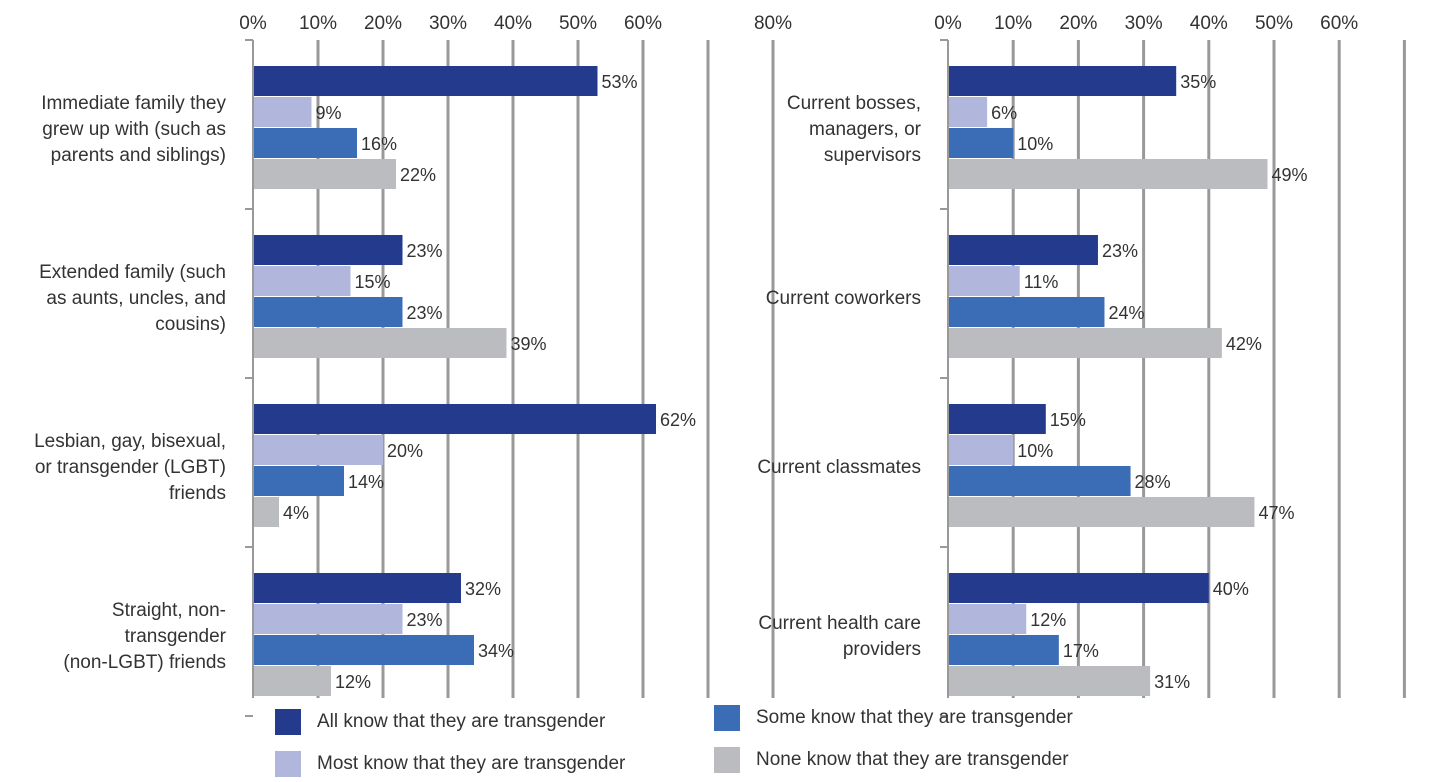  Describe the element at coordinates (190, 324) in the screenshot. I see `category-label: cousins)` at that location.